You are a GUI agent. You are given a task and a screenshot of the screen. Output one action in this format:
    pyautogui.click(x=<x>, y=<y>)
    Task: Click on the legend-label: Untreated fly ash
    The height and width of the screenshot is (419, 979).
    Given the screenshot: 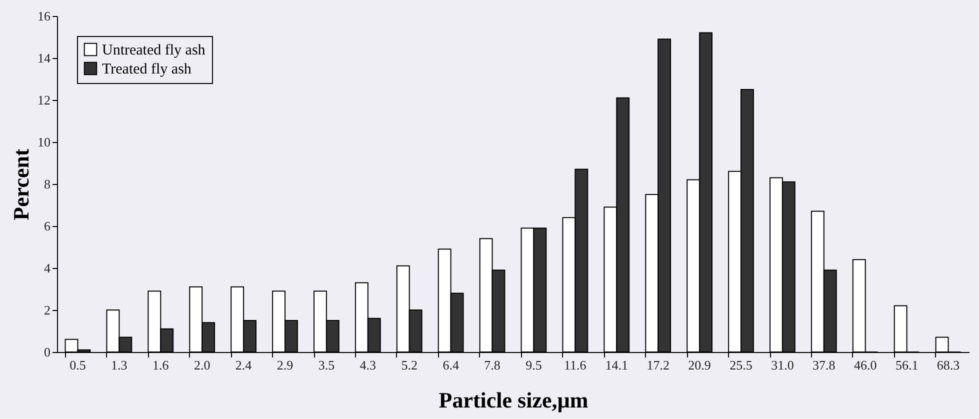 What is the action you would take?
    pyautogui.click(x=154, y=50)
    